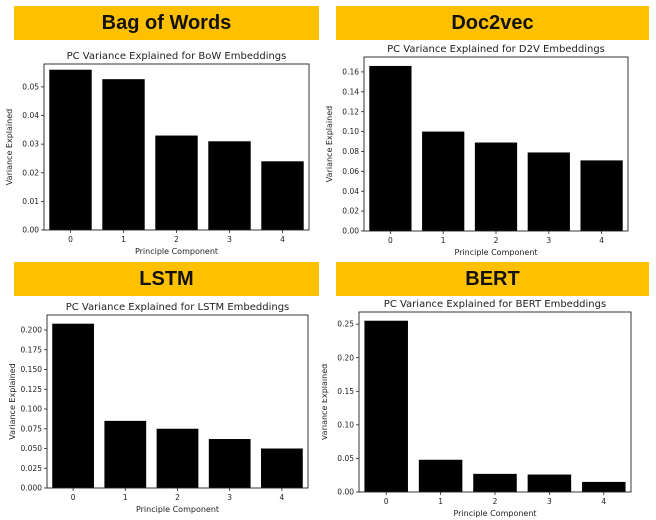  What do you see at coordinates (177, 56) in the screenshot?
I see `chart-title: PC Variance Explained for BoW Embeddings` at bounding box center [177, 56].